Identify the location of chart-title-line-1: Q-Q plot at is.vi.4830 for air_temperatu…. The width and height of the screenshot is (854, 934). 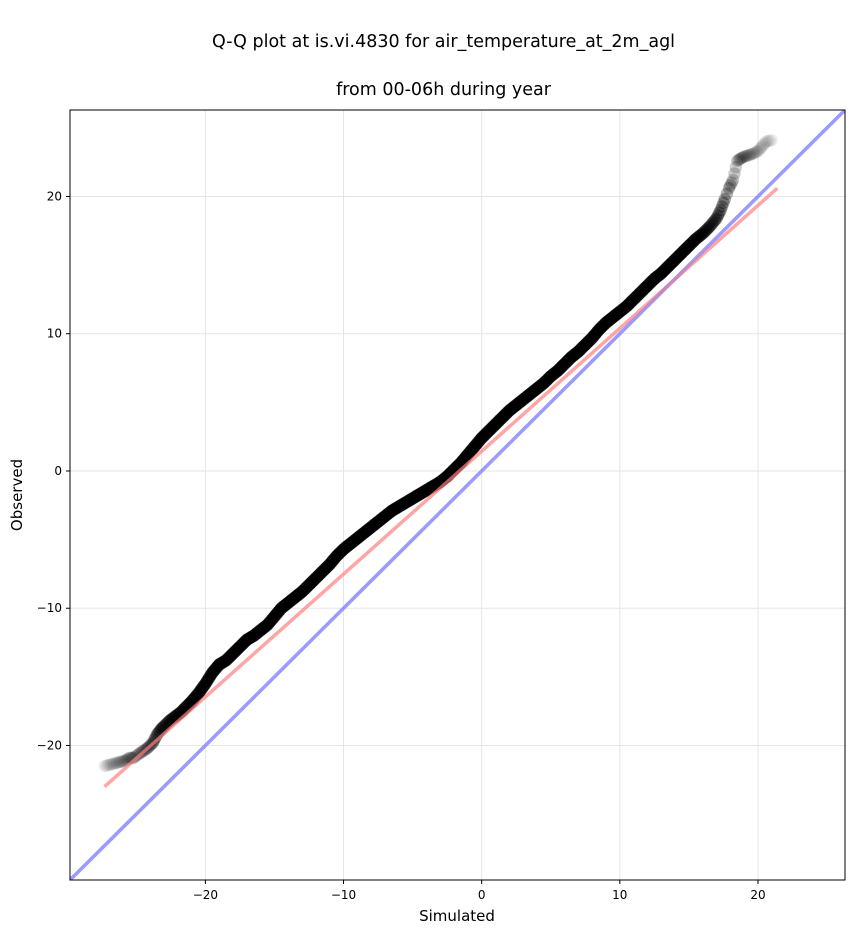
(443, 42).